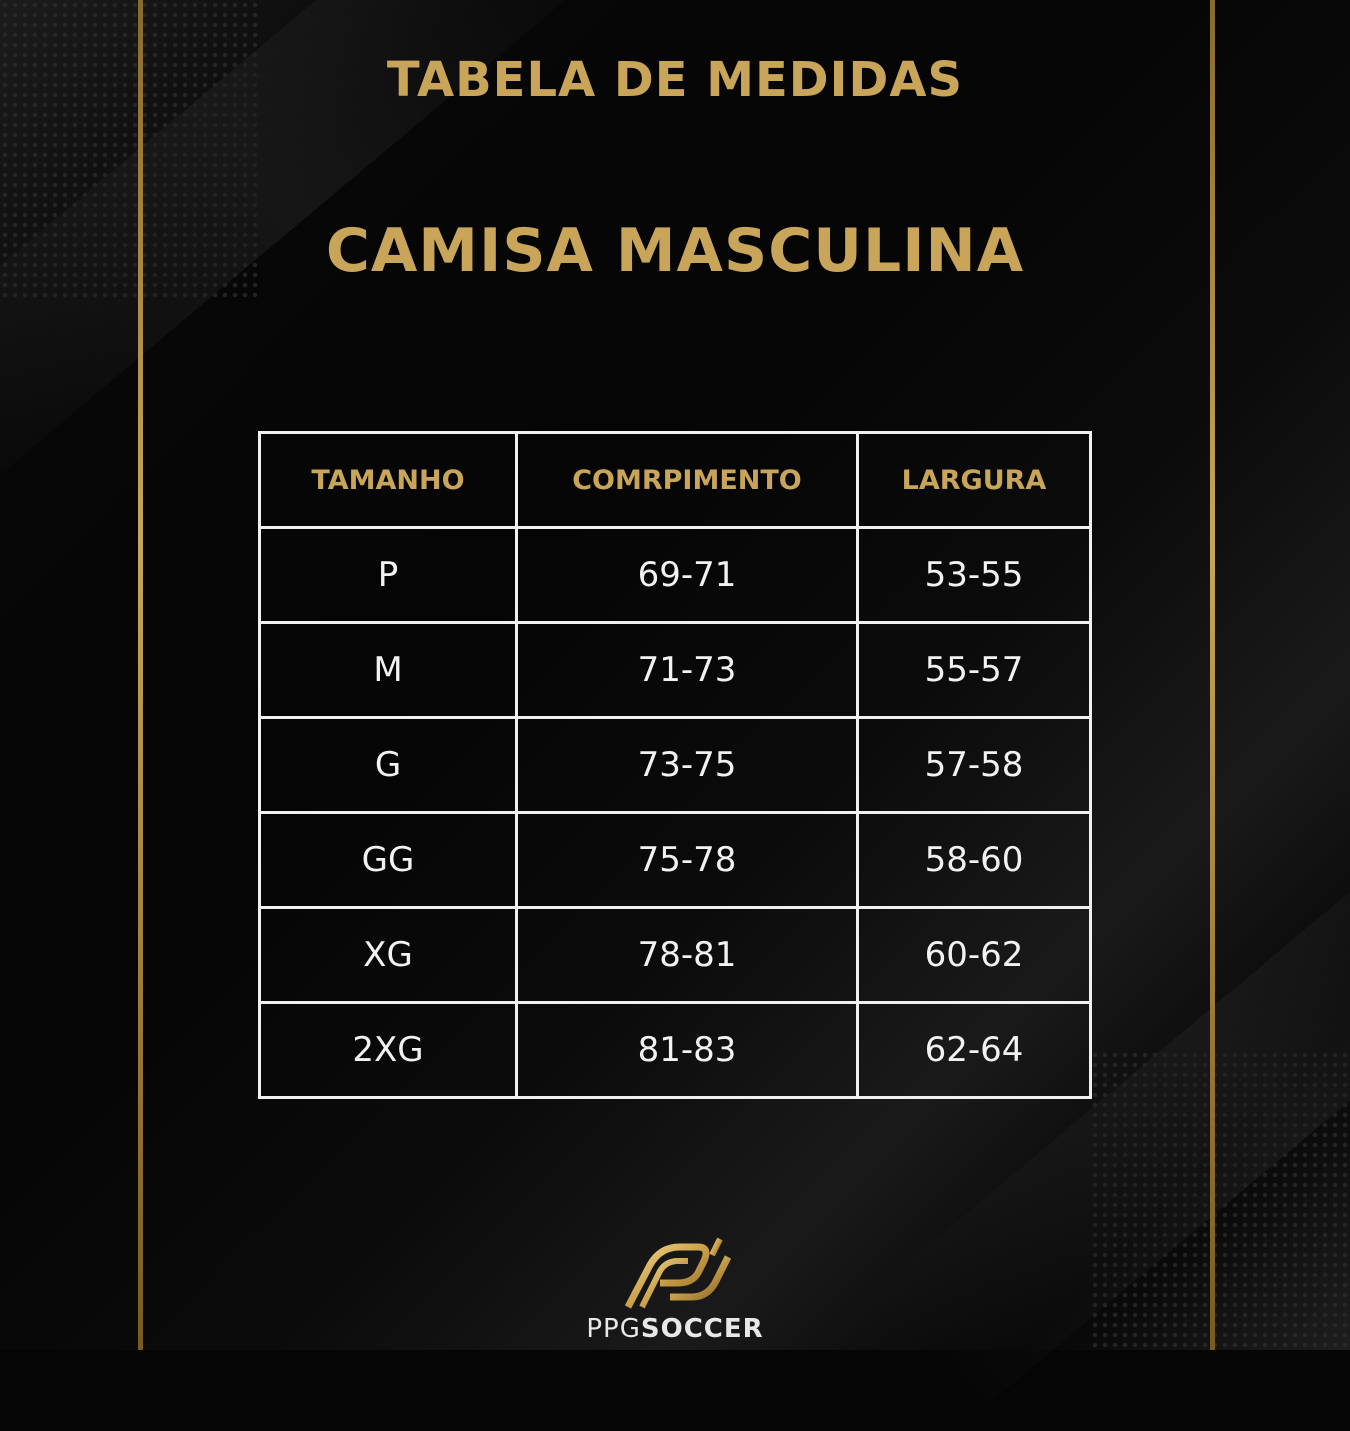  I want to click on cell-width: 62-64, so click(974, 1050).